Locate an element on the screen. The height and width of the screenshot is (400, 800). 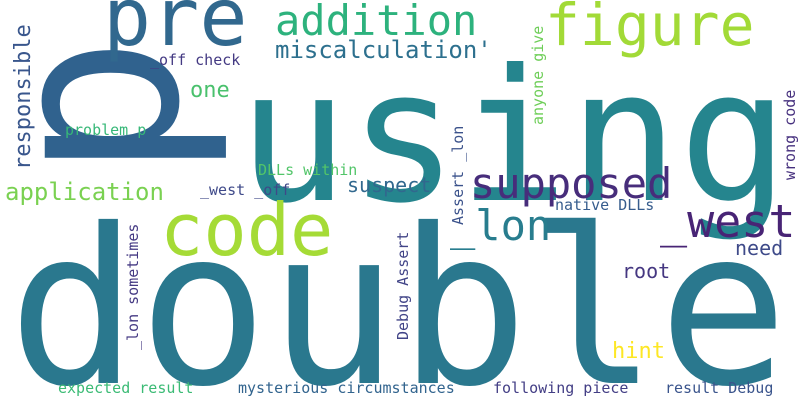
word: Assert _lon is located at coordinates (458, 175).